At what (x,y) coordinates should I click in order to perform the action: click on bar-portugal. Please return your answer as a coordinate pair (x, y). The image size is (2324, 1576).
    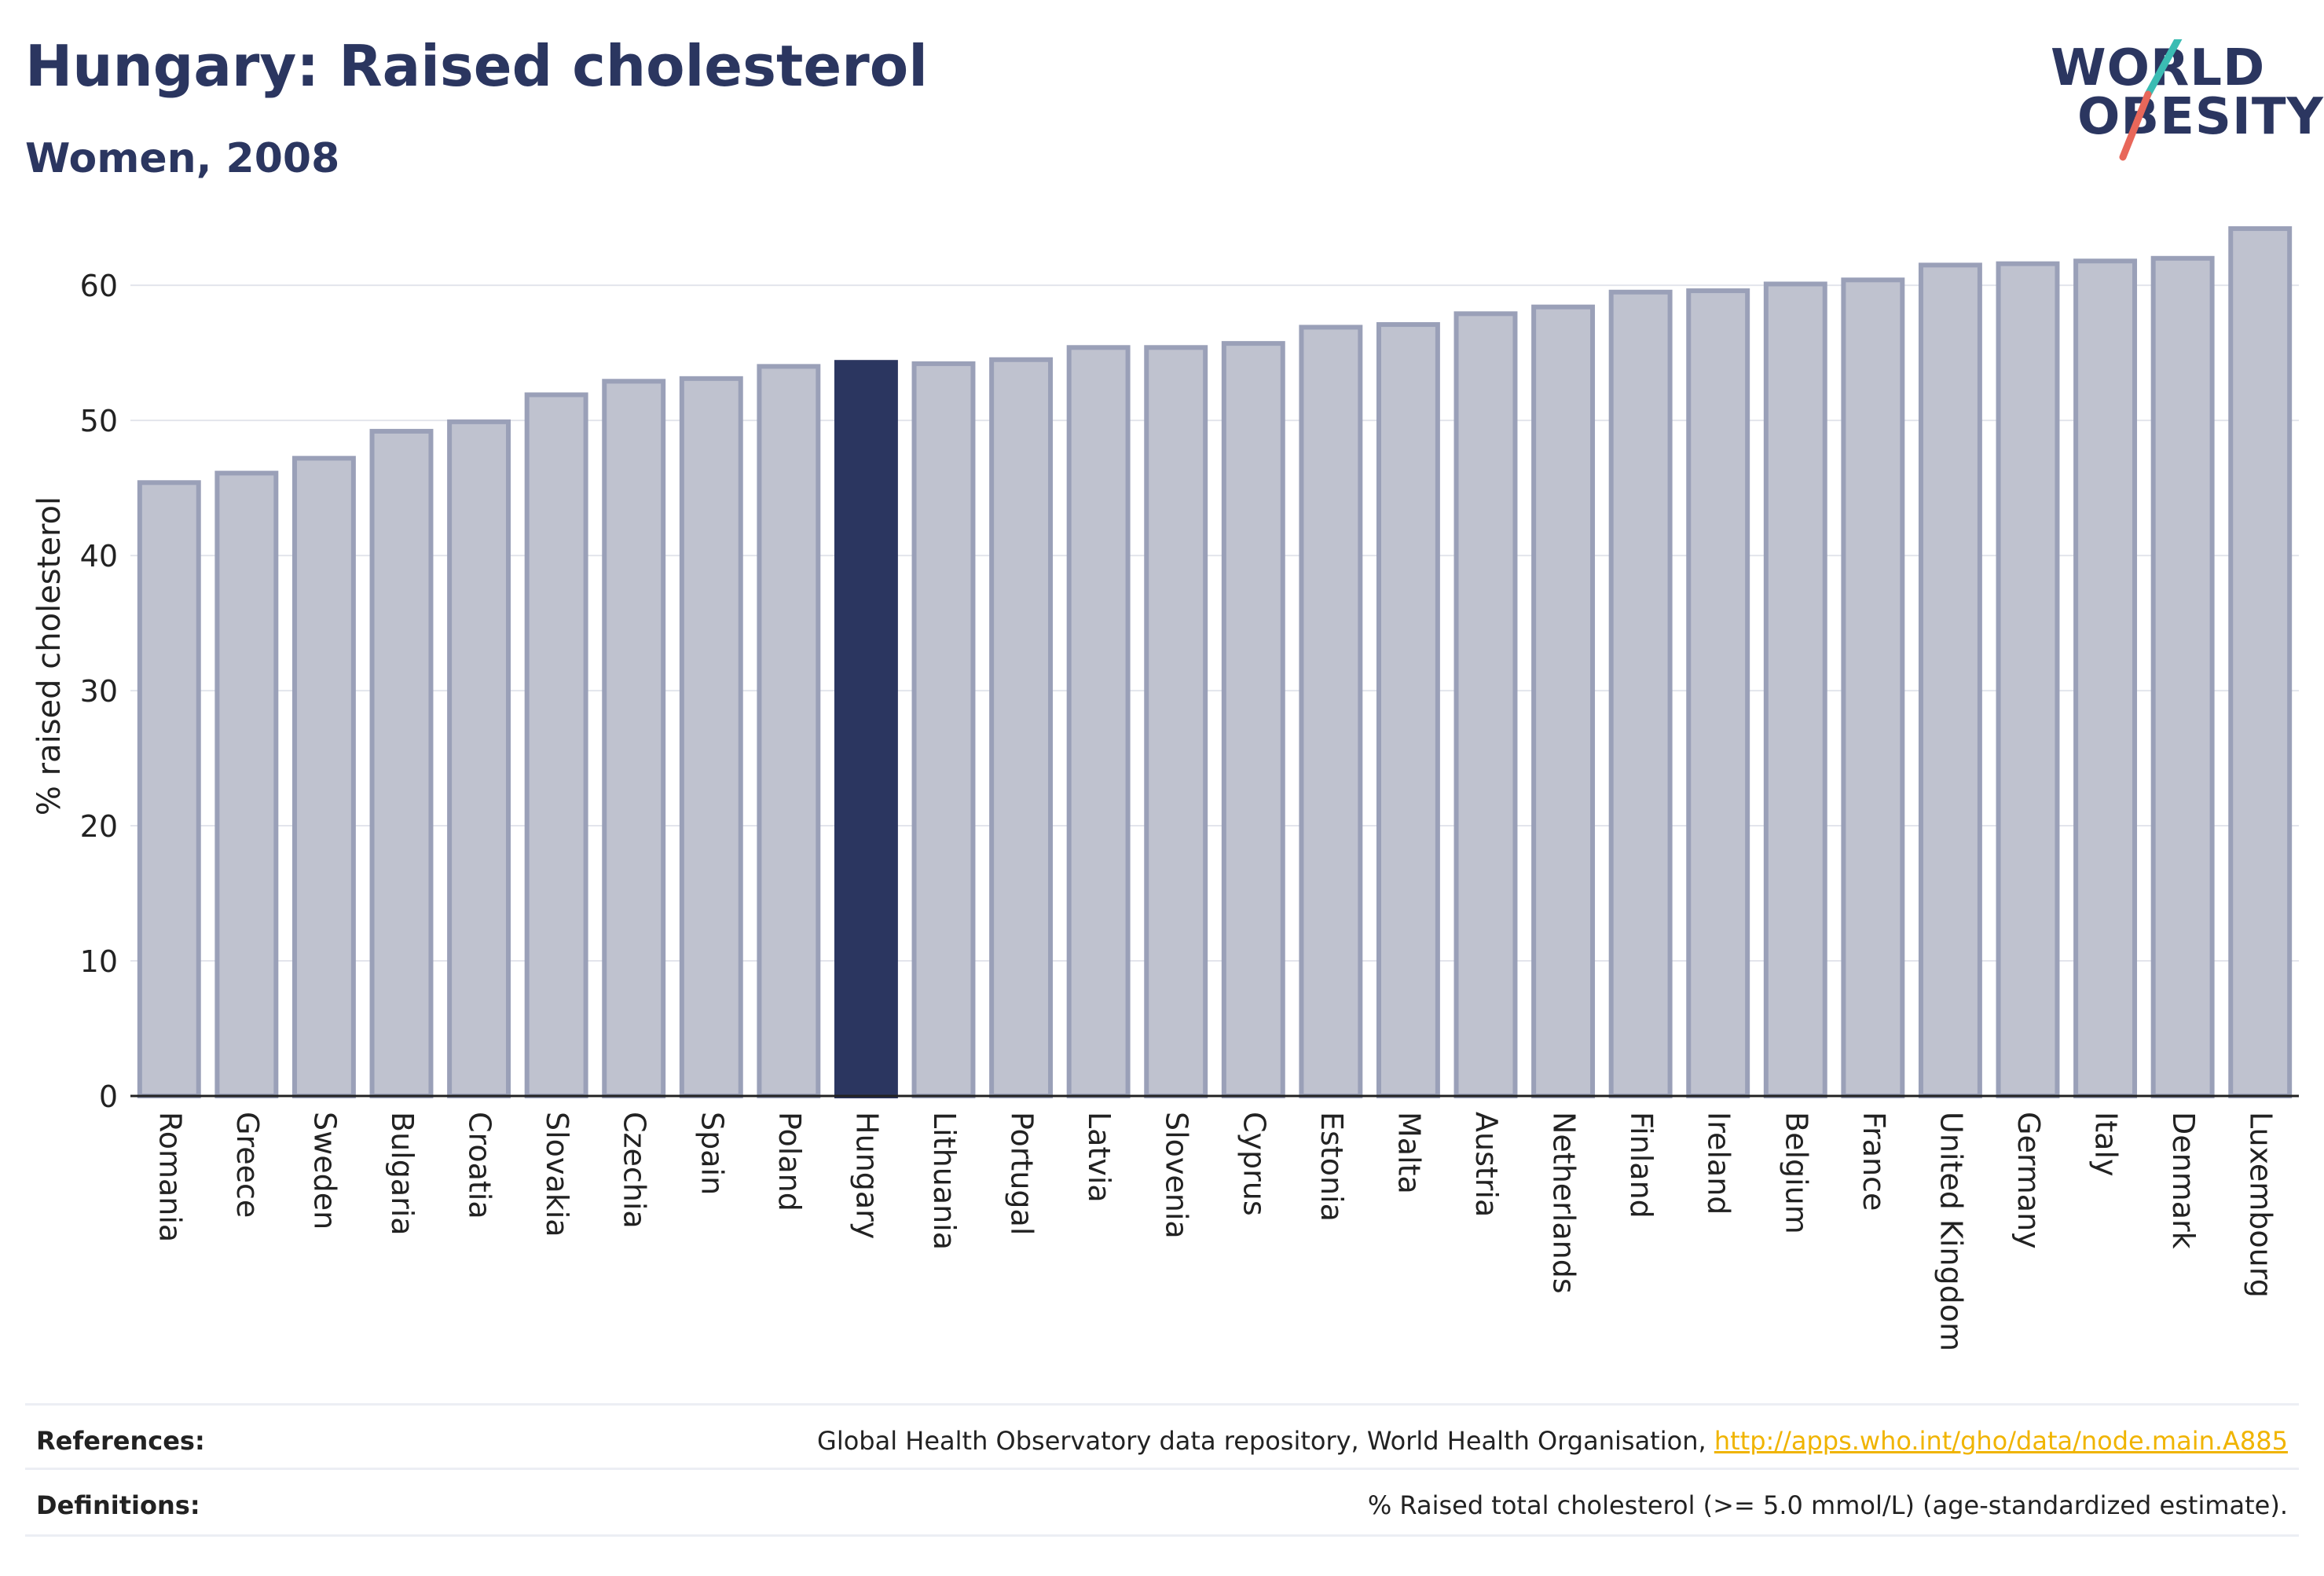
    Looking at the image, I should click on (1021, 728).